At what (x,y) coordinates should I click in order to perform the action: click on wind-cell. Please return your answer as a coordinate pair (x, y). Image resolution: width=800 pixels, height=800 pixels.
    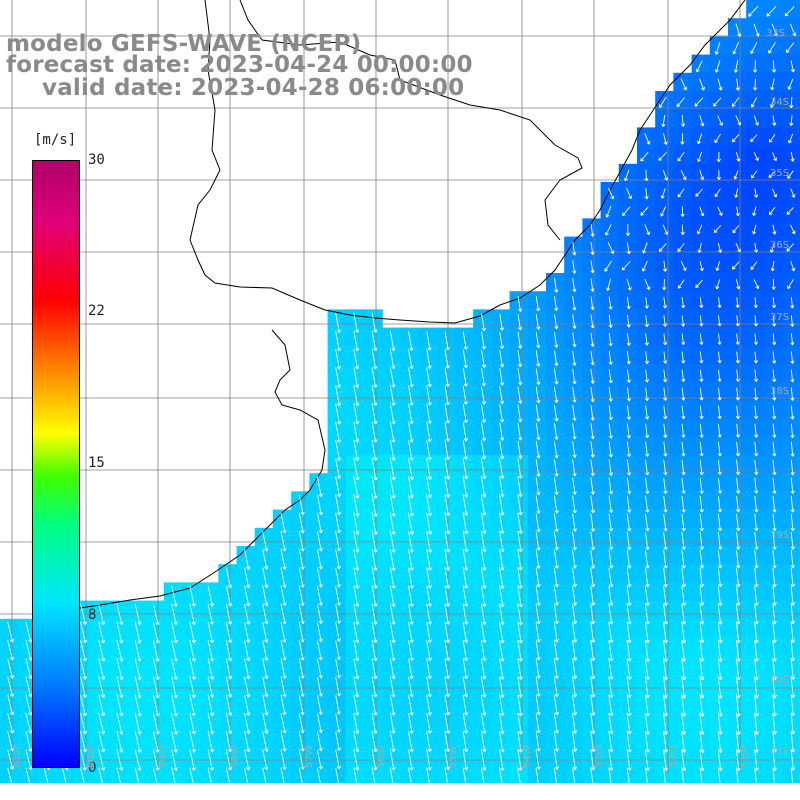
    Looking at the image, I should click on (791, 155).